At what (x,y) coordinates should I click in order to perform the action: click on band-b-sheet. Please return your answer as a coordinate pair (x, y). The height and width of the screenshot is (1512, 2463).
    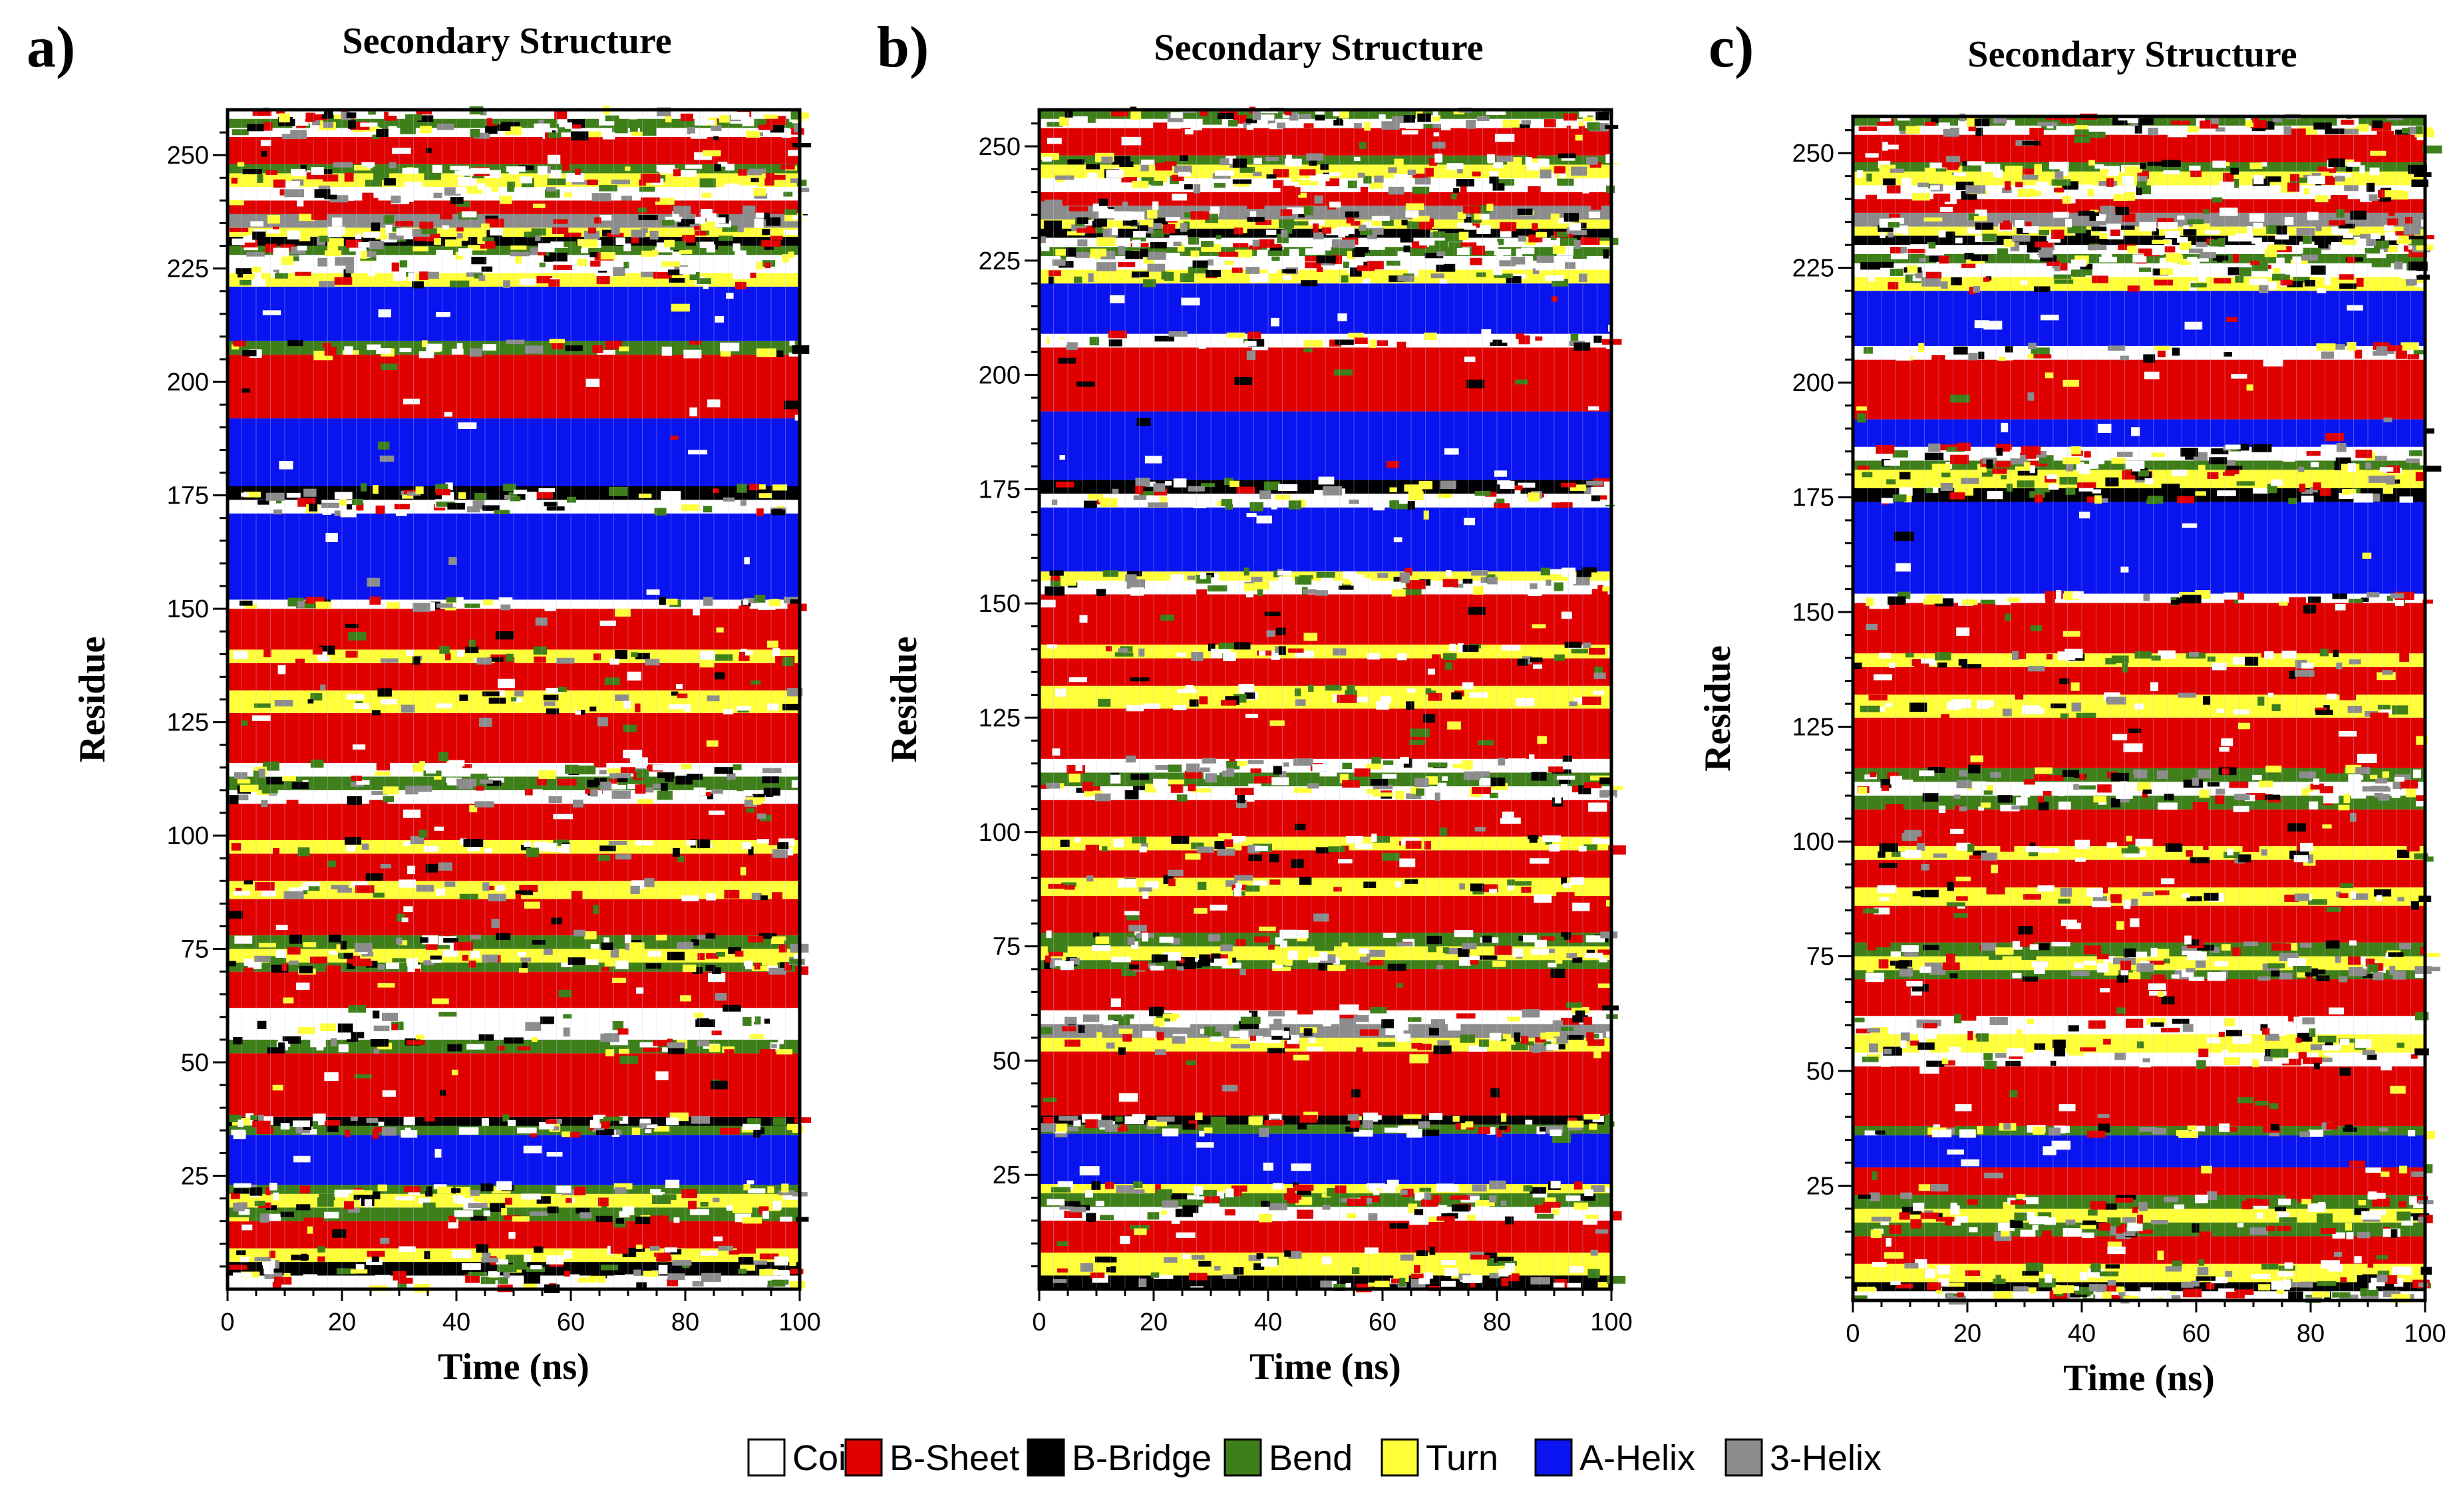
    Looking at the image, I should click on (1325, 1083).